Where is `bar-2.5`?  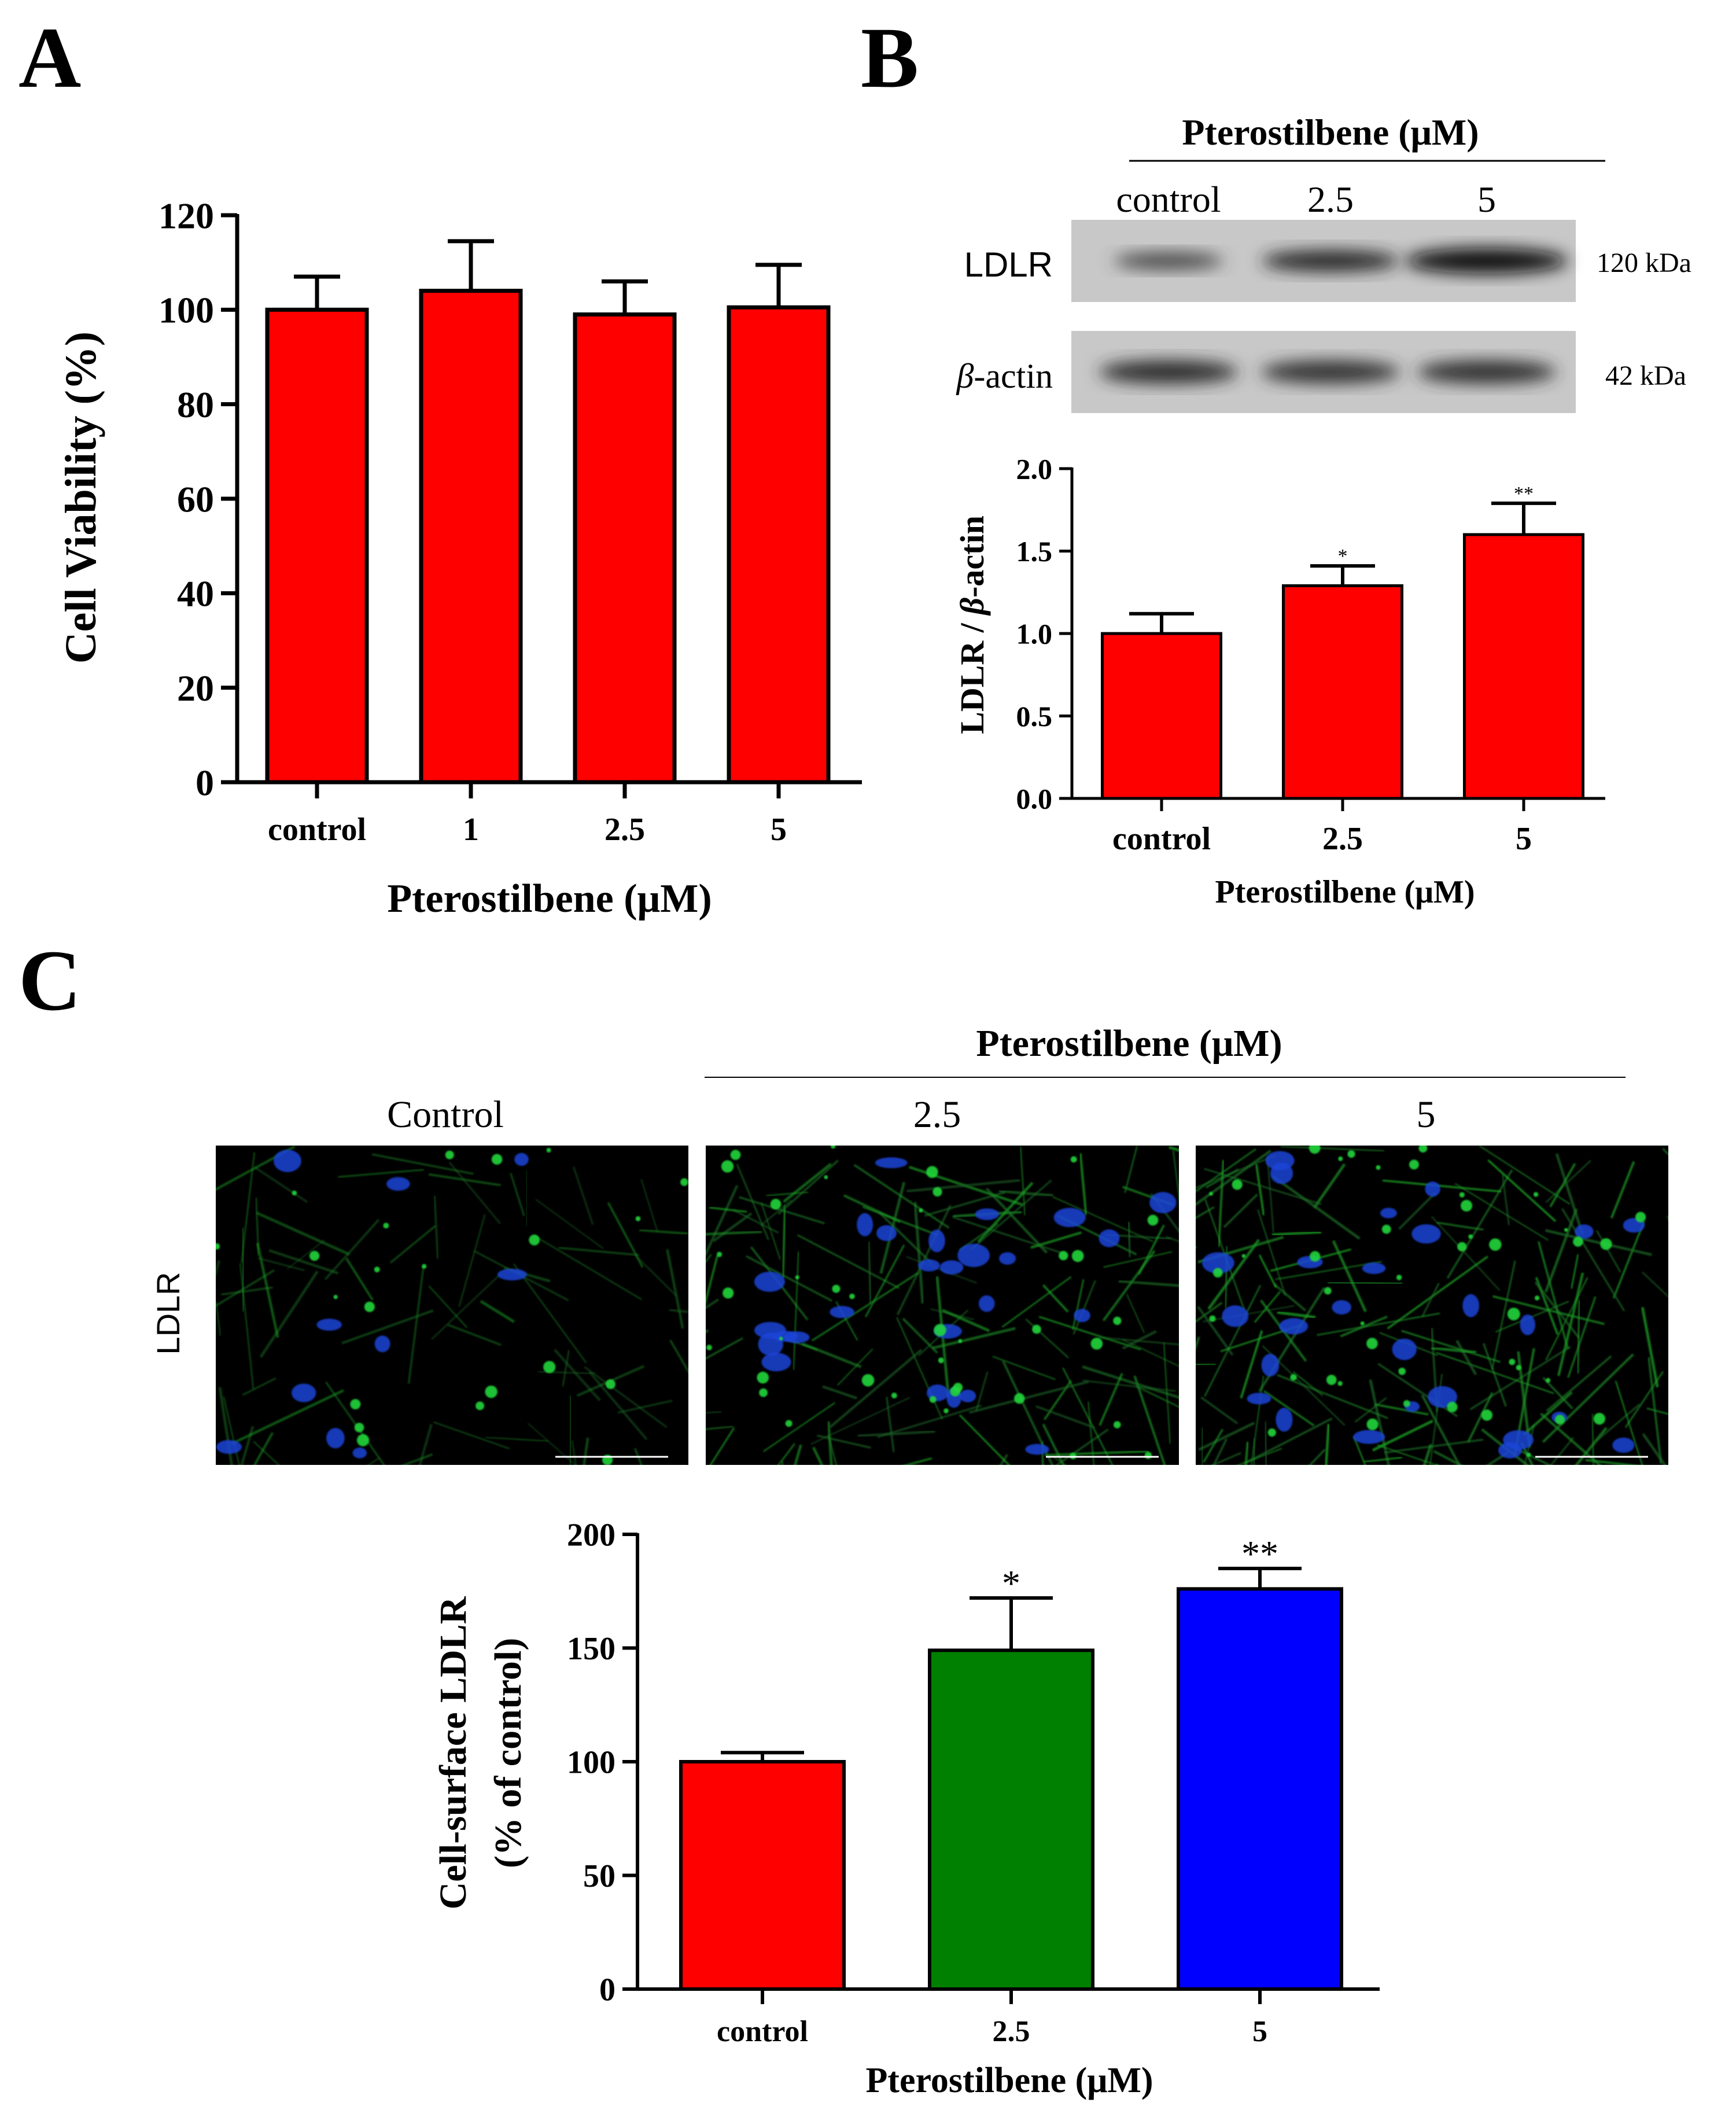 bar-2.5 is located at coordinates (625, 549).